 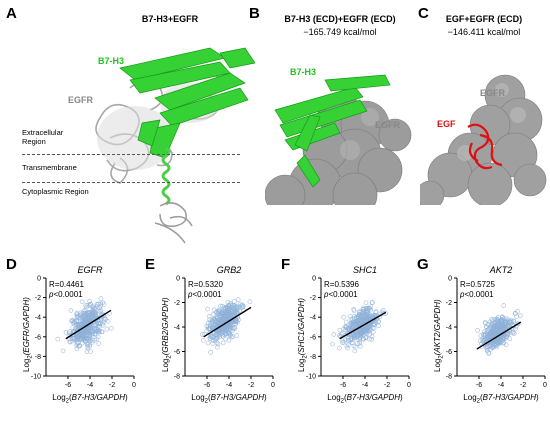 What do you see at coordinates (170, 19) in the screenshot?
I see `panel-a-title: B7-H3+EGFR` at bounding box center [170, 19].